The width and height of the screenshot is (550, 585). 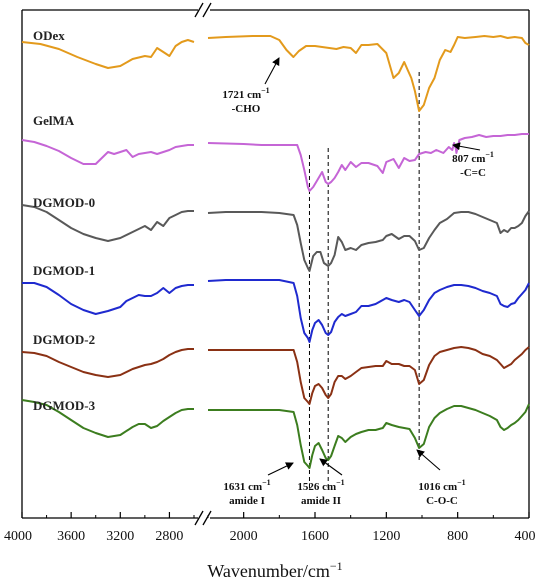 I want to click on series-label-dgmod-3: DGMOD-3, so click(x=64, y=405).